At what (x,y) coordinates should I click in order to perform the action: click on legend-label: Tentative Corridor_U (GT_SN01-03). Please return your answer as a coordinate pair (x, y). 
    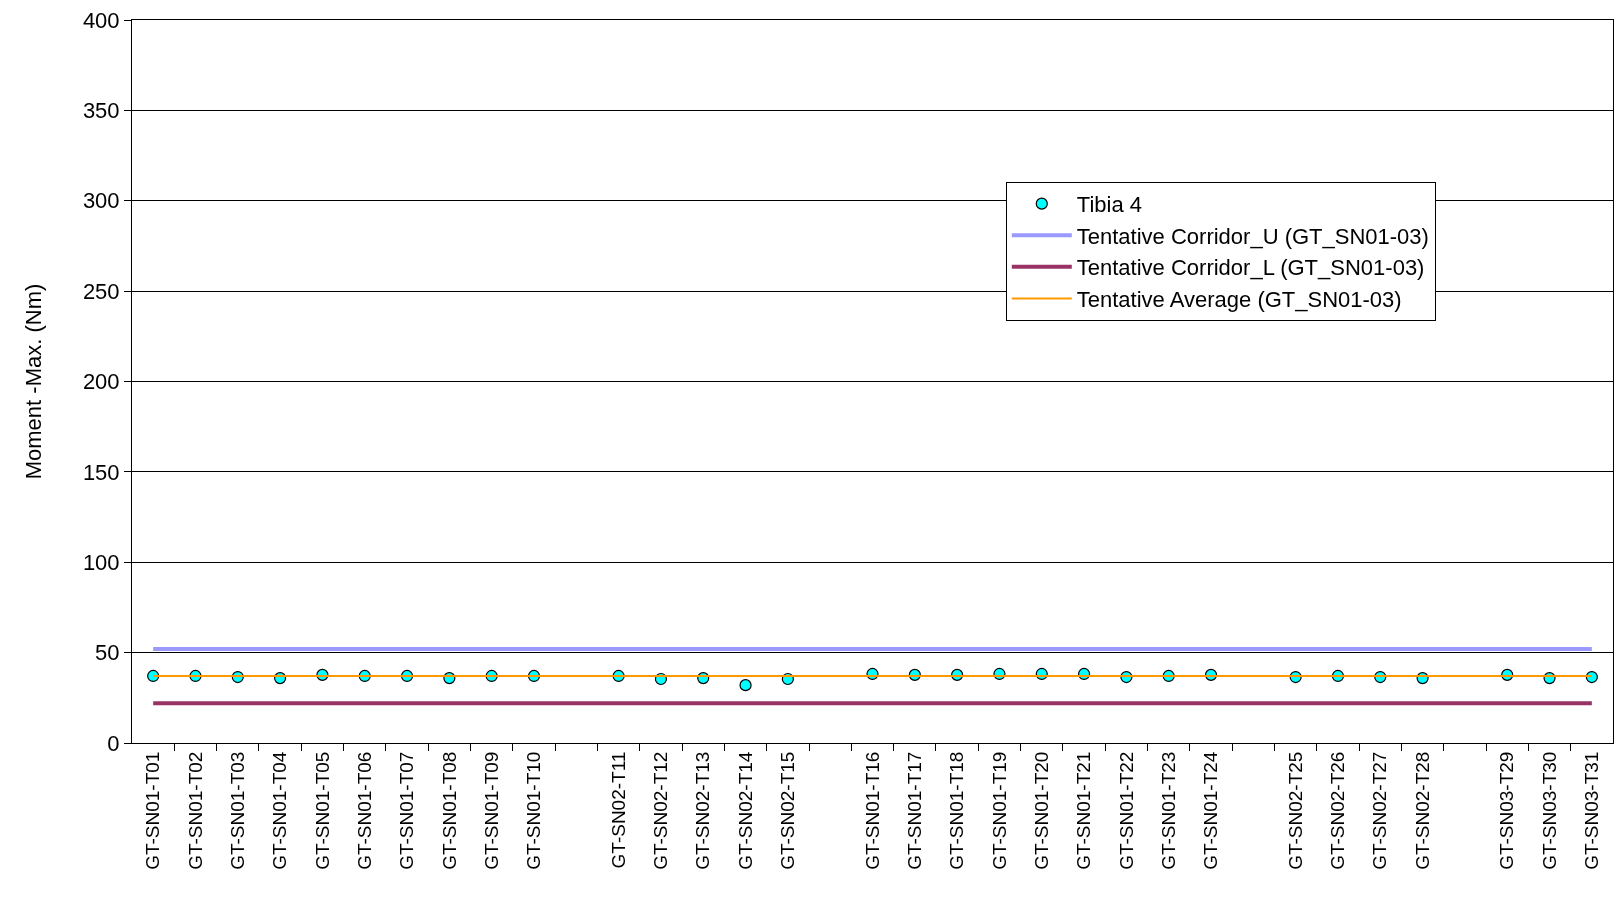
    Looking at the image, I should click on (1252, 236).